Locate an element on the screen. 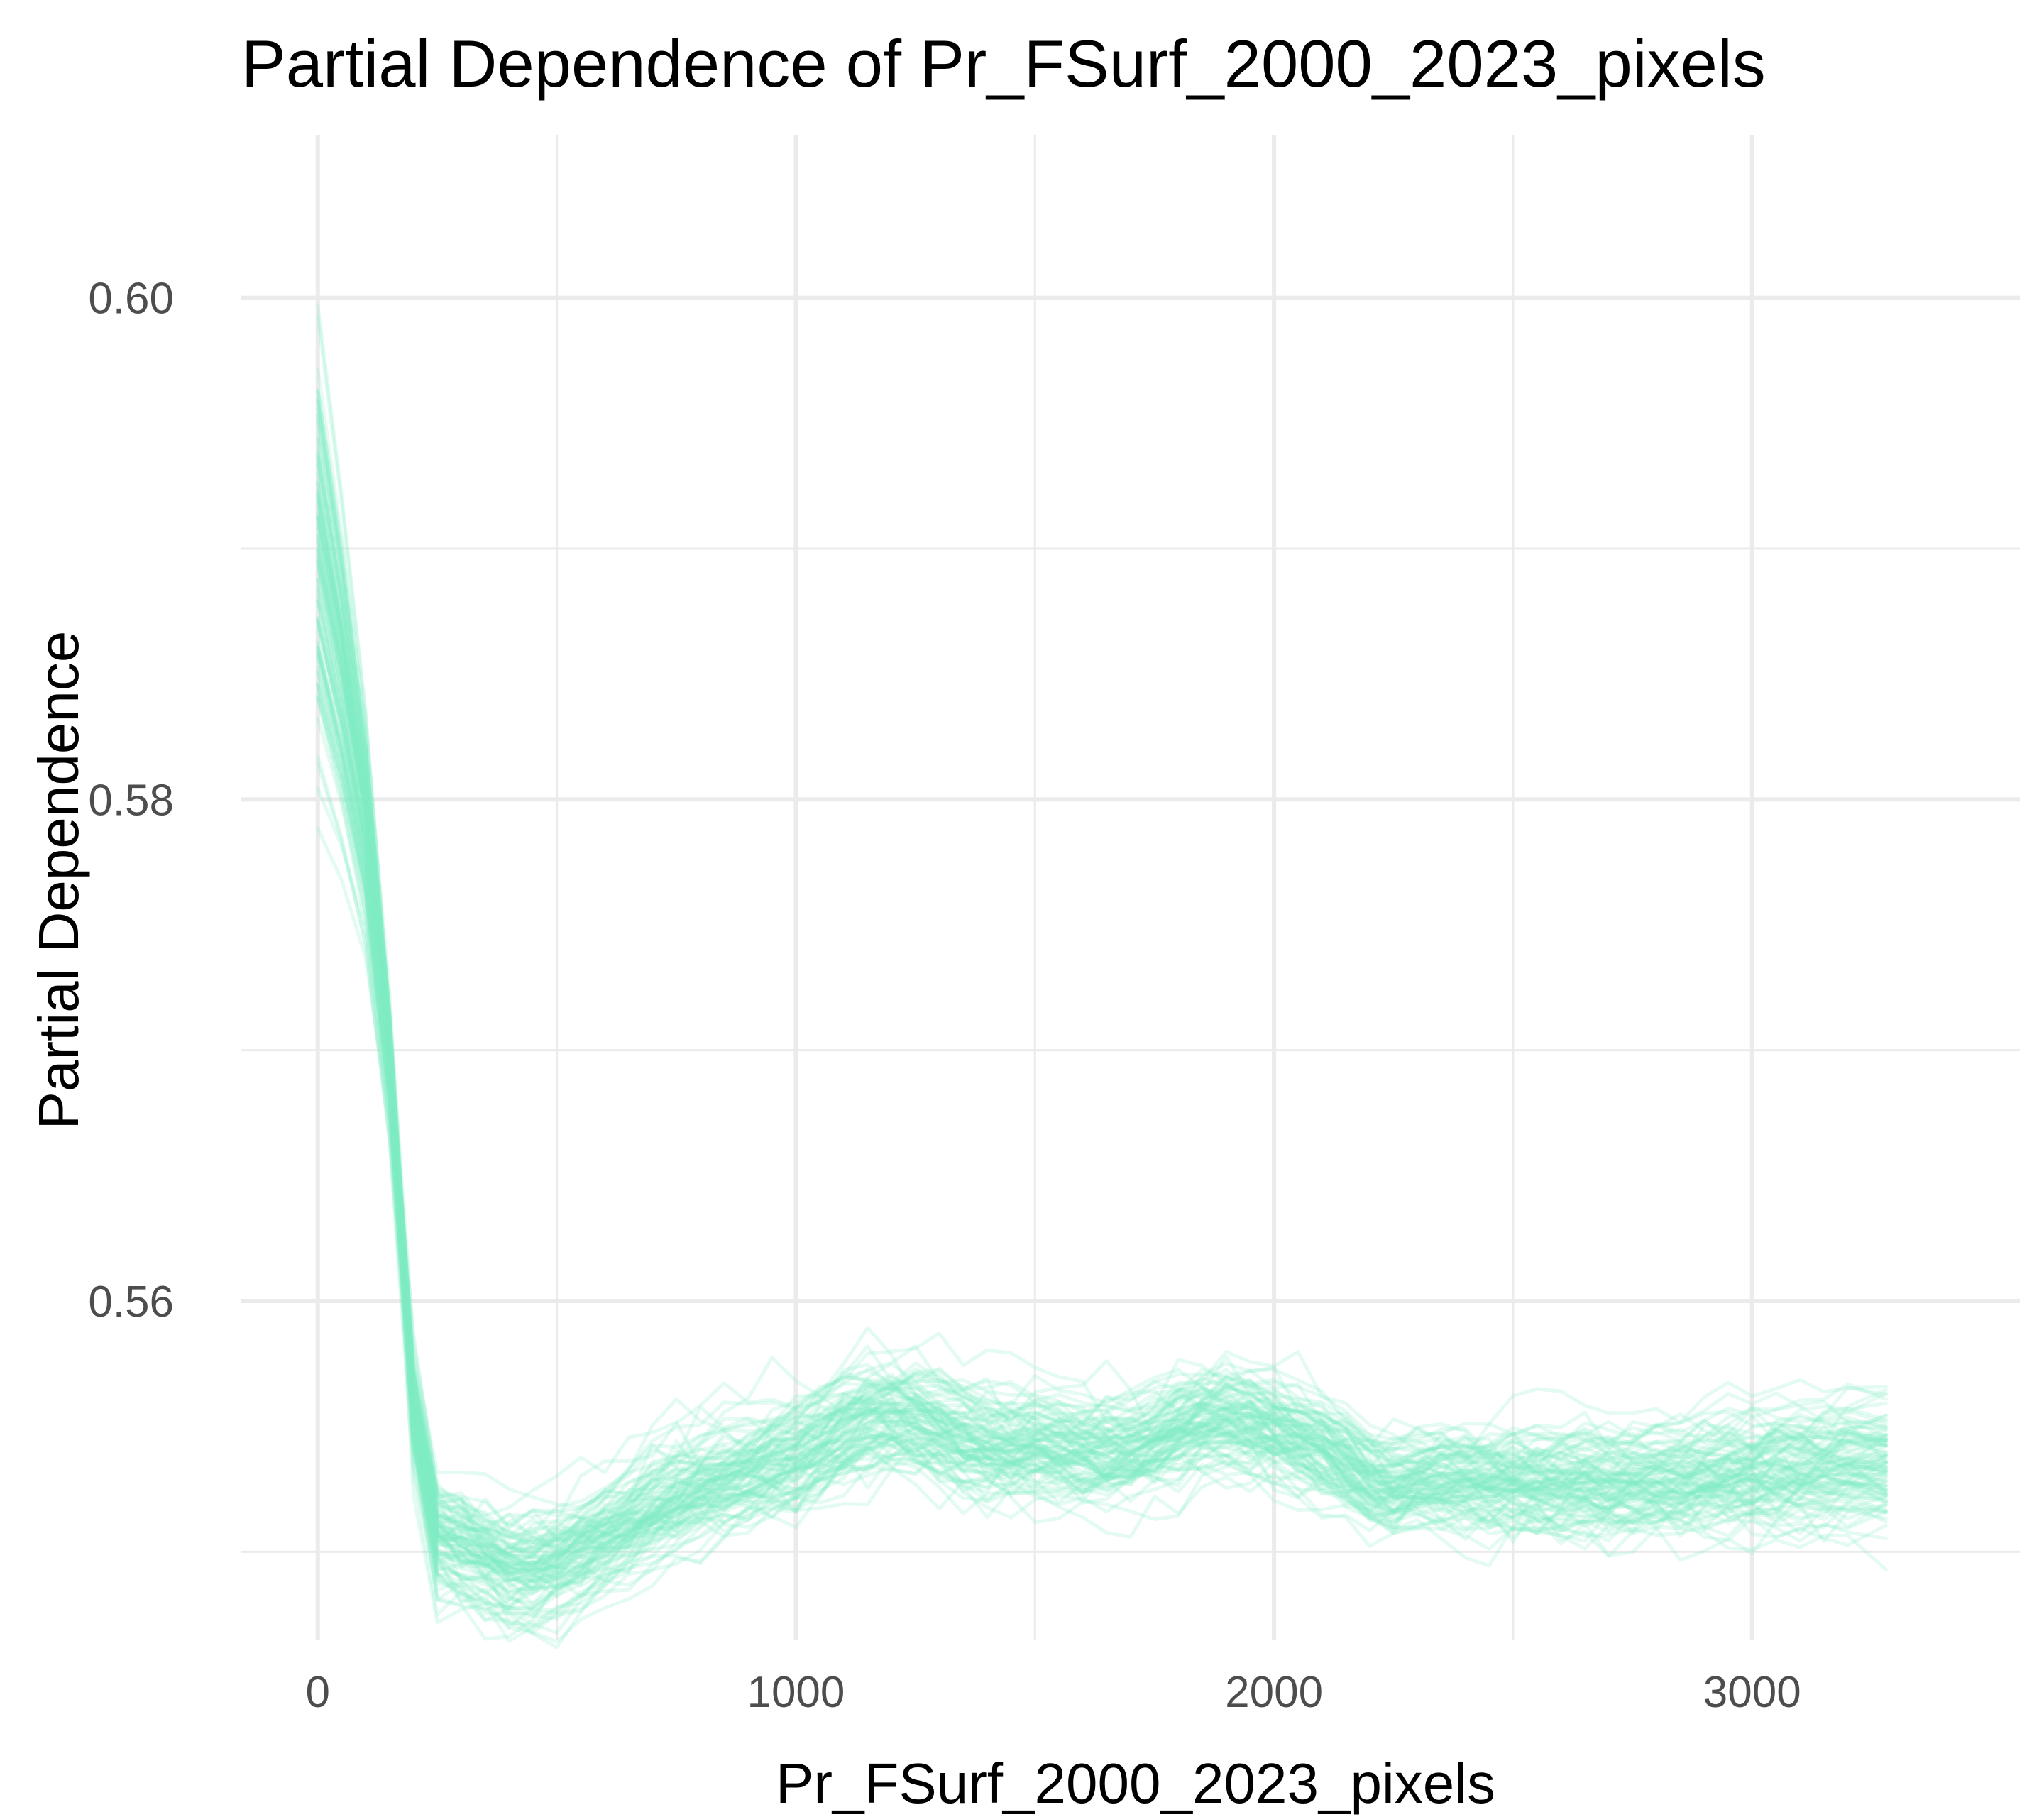 Image resolution: width=2044 pixels, height=1817 pixels. x-tick-label: 0 is located at coordinates (318, 1692).